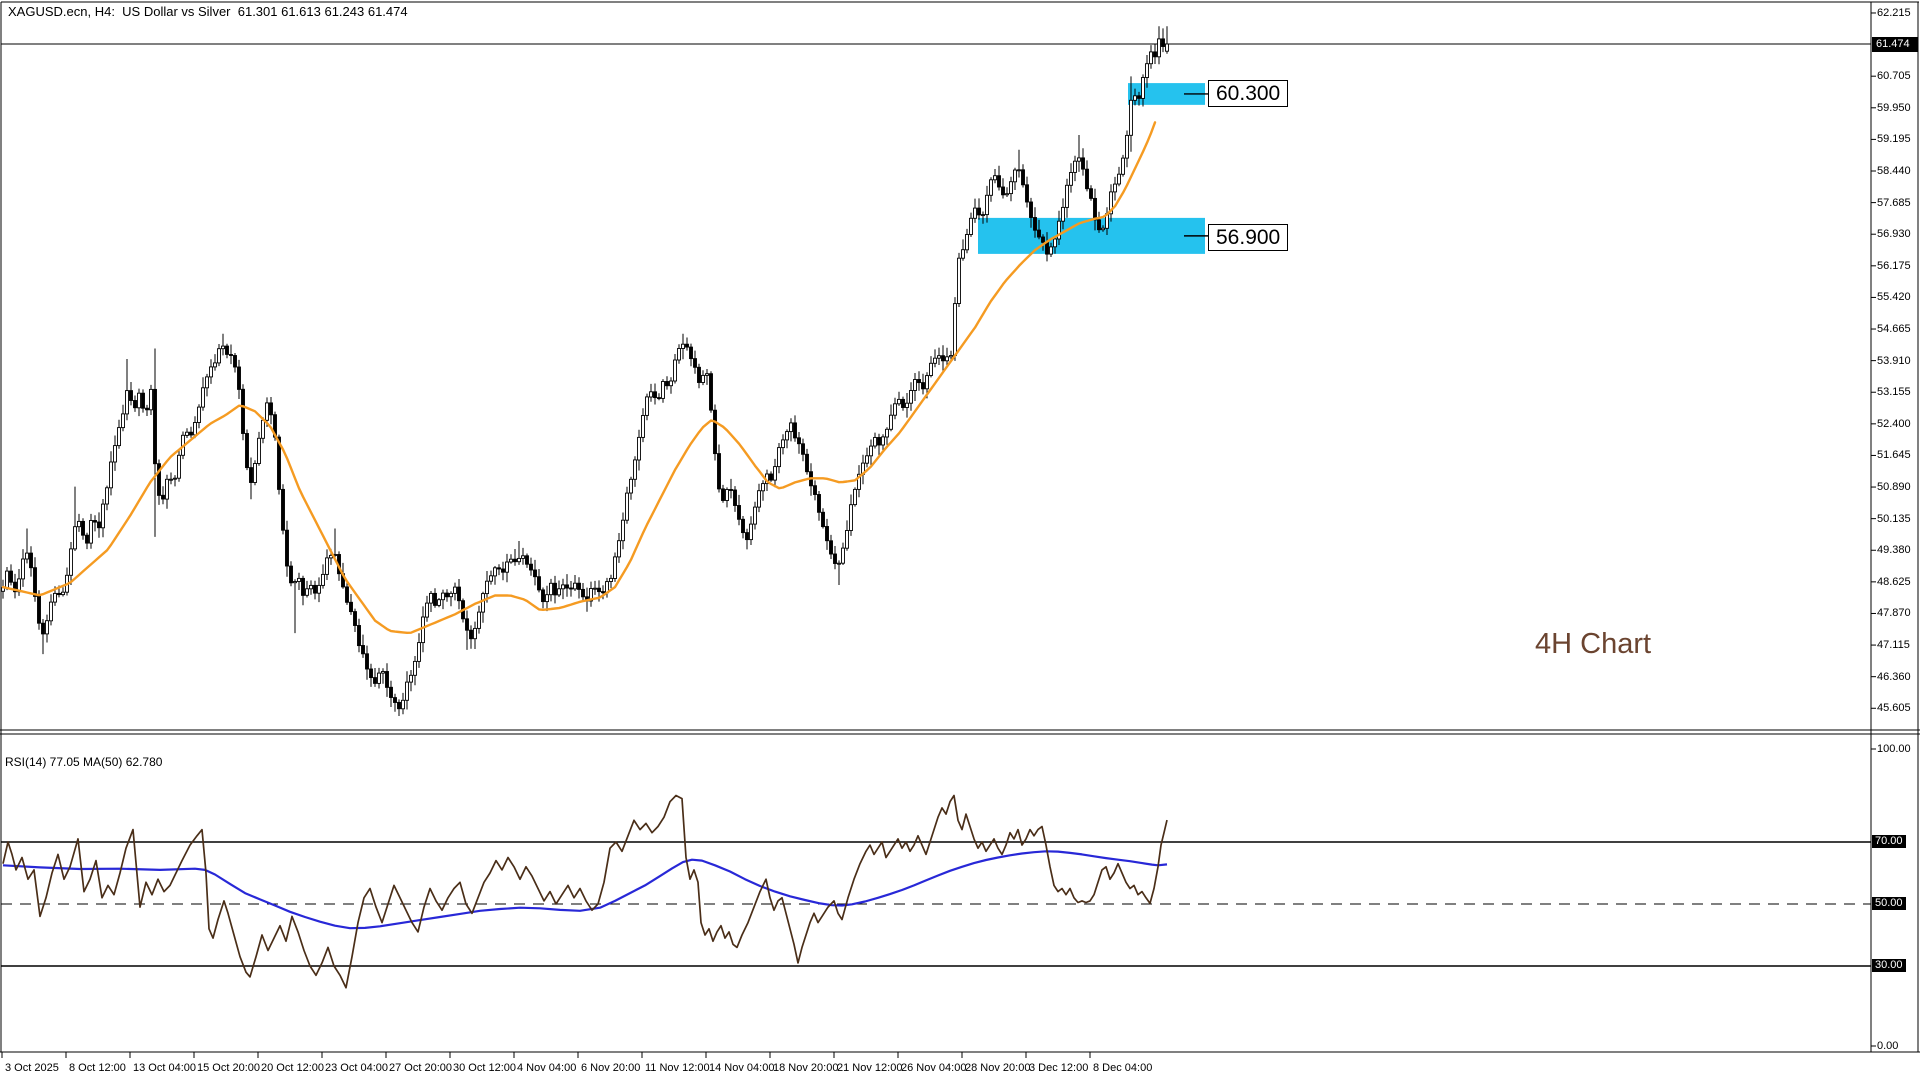 This screenshot has width=1920, height=1080. I want to click on price-axis-label: 62.215, so click(1894, 12).